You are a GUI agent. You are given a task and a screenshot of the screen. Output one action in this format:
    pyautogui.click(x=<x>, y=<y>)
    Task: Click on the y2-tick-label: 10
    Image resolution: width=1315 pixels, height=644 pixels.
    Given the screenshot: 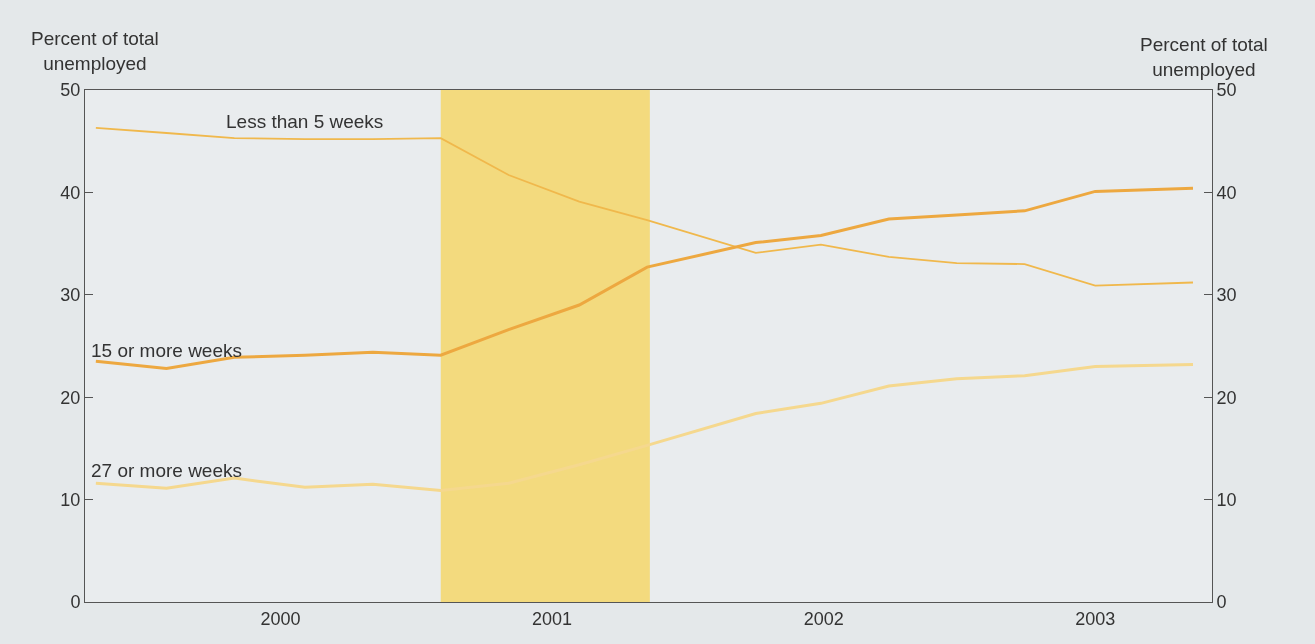 What is the action you would take?
    pyautogui.click(x=1226, y=499)
    